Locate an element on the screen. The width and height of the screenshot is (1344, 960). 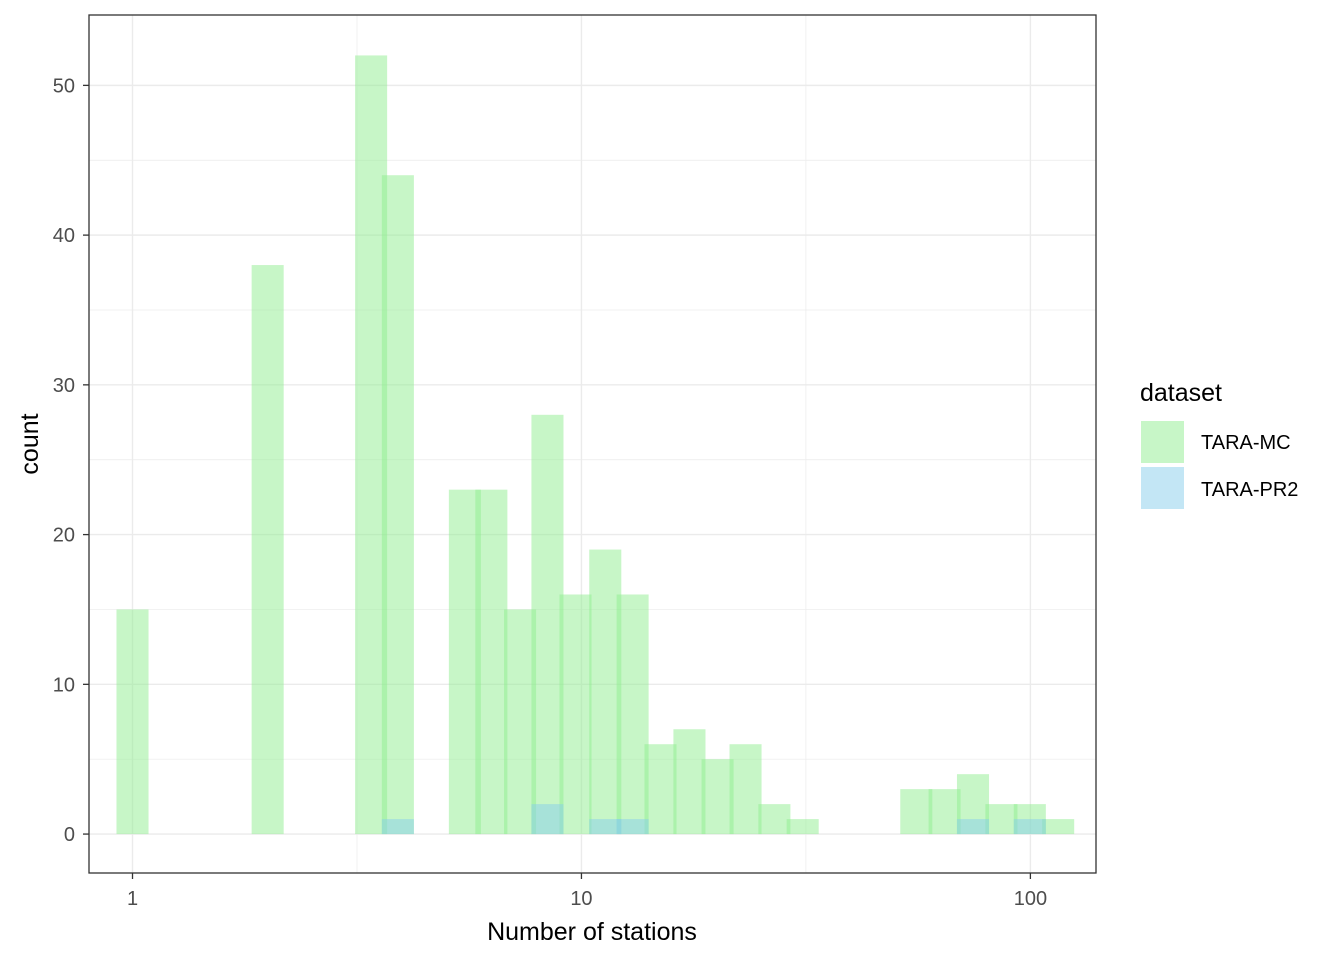
x-axis-title: Number of stations is located at coordinates (592, 932).